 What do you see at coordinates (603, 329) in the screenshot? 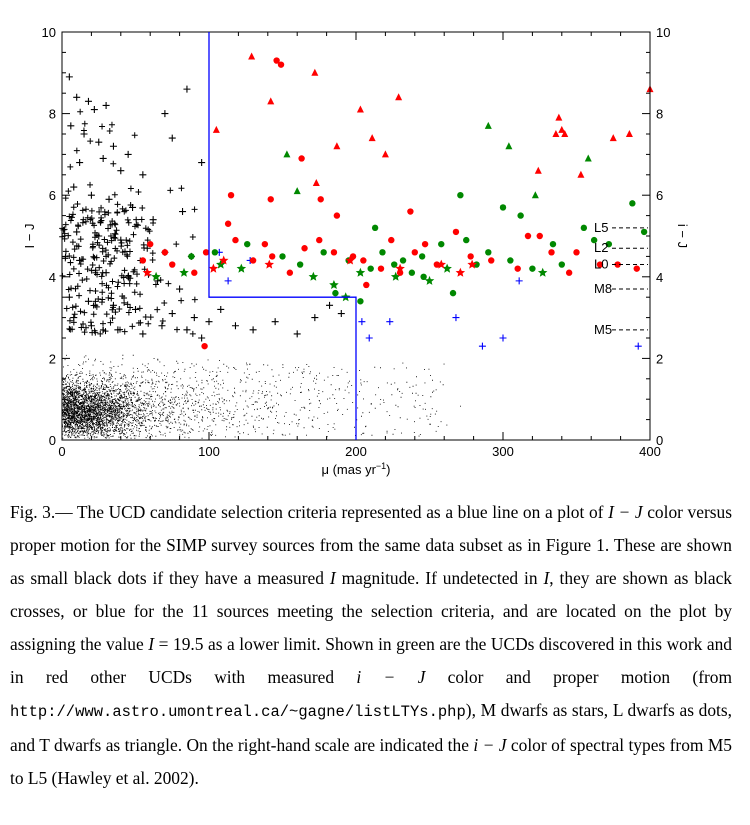
I see `spectral-type-label: M5` at bounding box center [603, 329].